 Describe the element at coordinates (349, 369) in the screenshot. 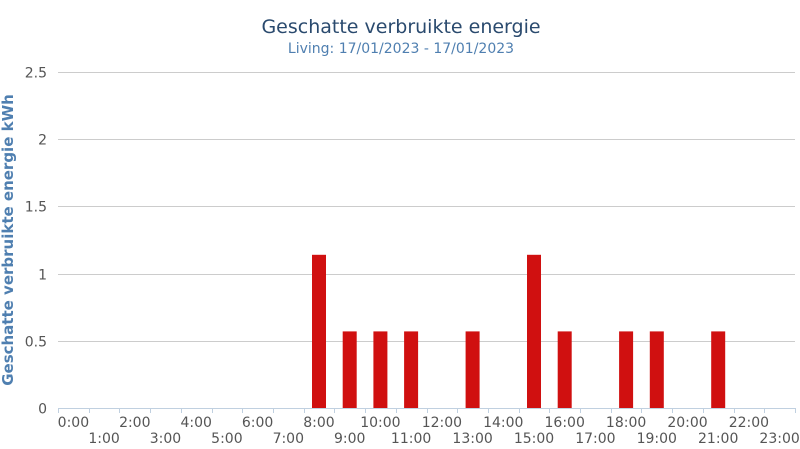

I see `bar-9:00` at that location.